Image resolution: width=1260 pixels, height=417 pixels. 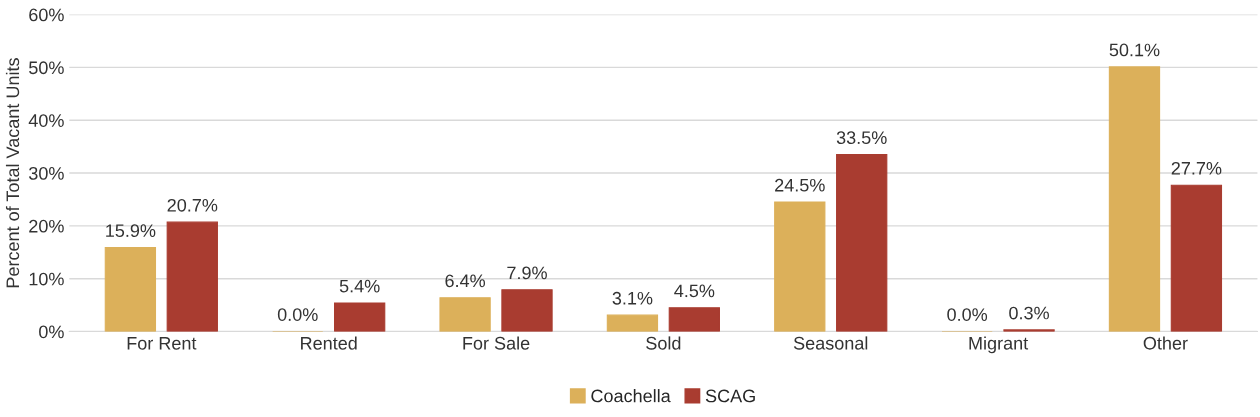 What do you see at coordinates (162, 343) in the screenshot?
I see `x-tick-label: For Rent` at bounding box center [162, 343].